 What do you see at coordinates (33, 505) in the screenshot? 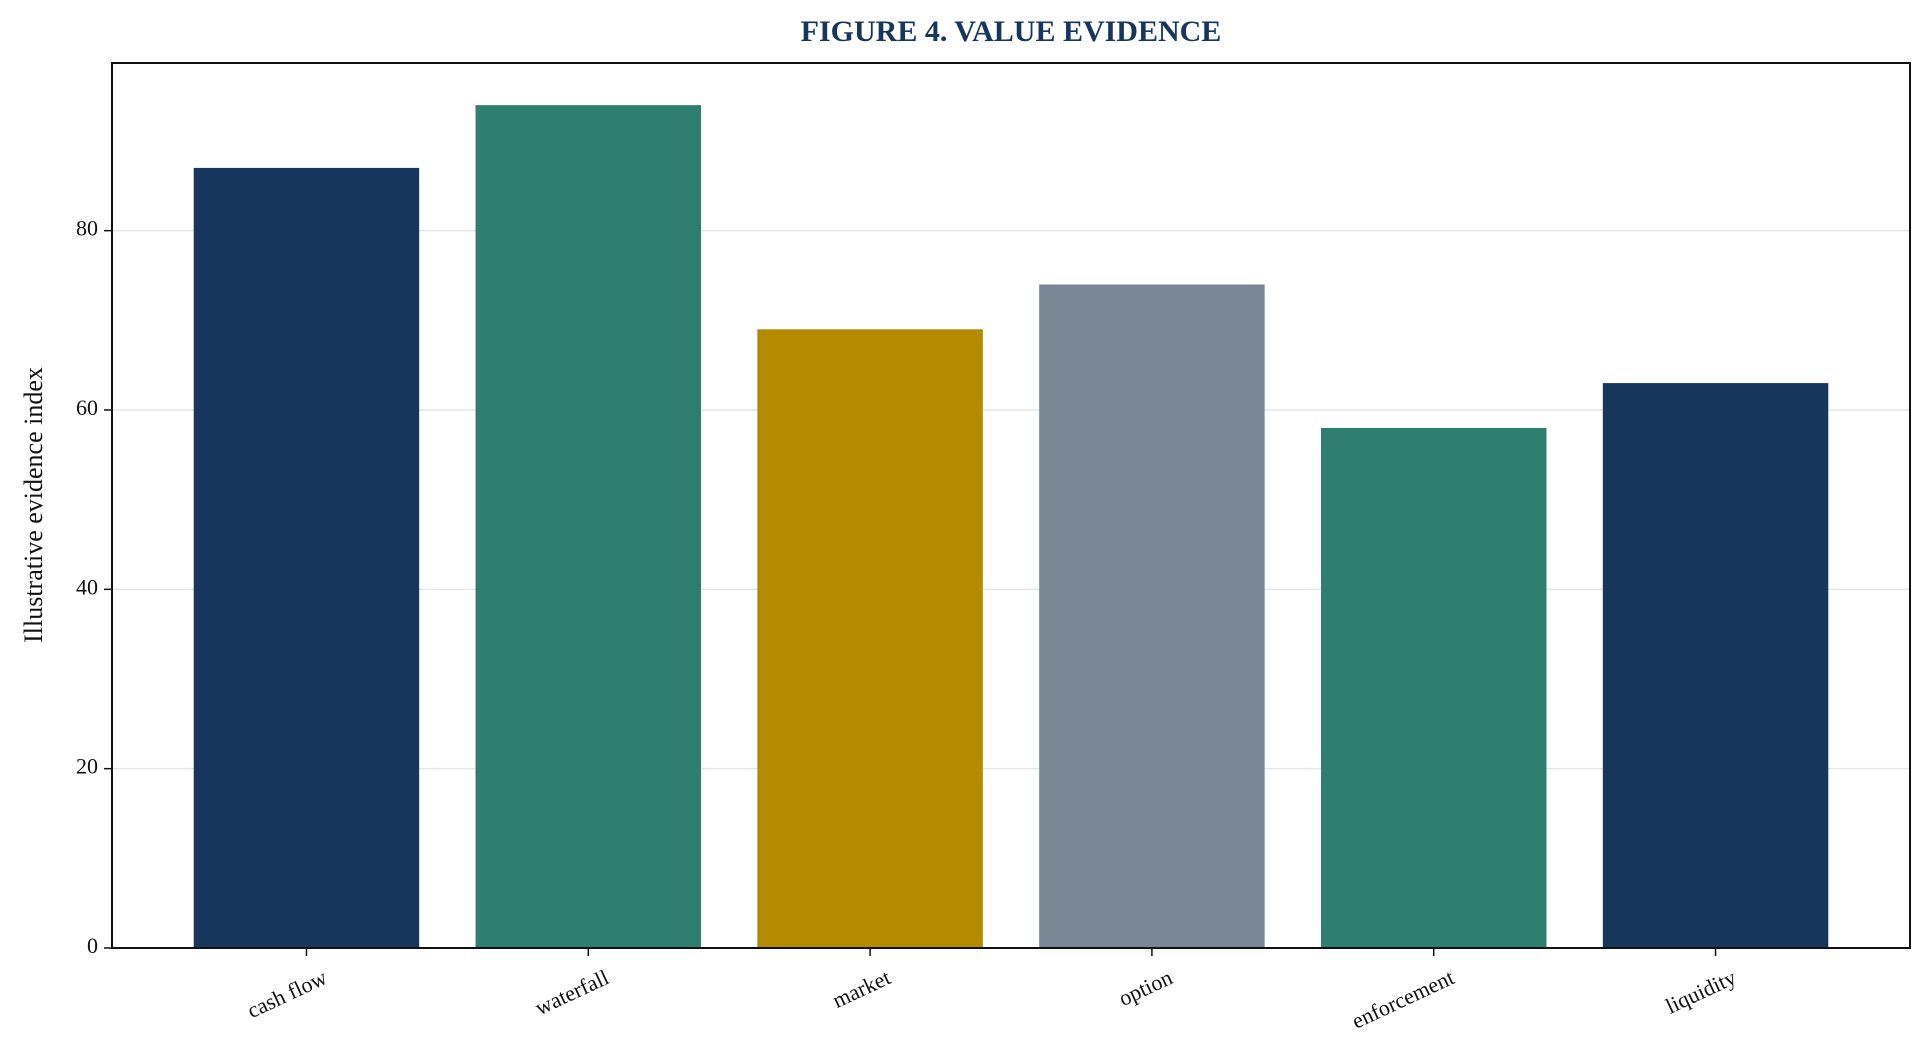
I see `y-axis-label: Illustrative evidence index` at bounding box center [33, 505].